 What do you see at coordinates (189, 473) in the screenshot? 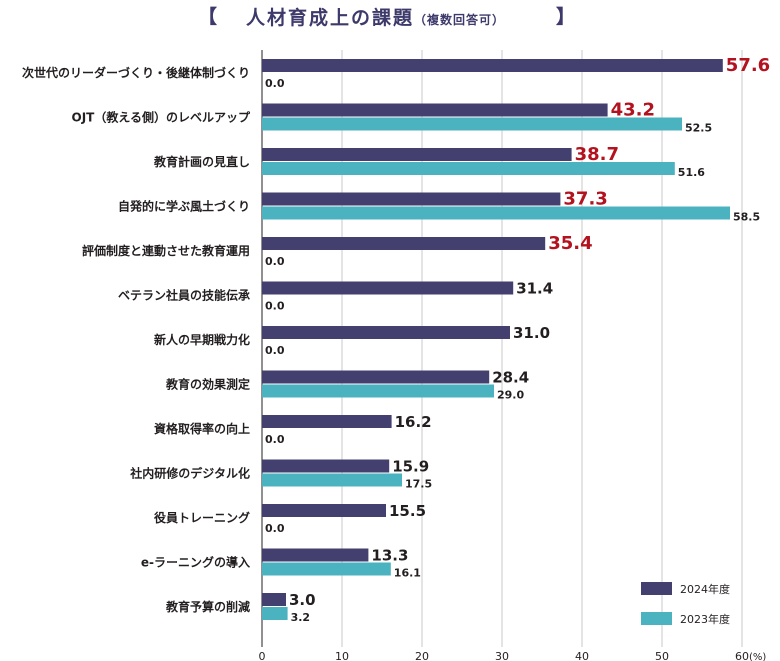
I see `category-label: 社内研修のデジタル化` at bounding box center [189, 473].